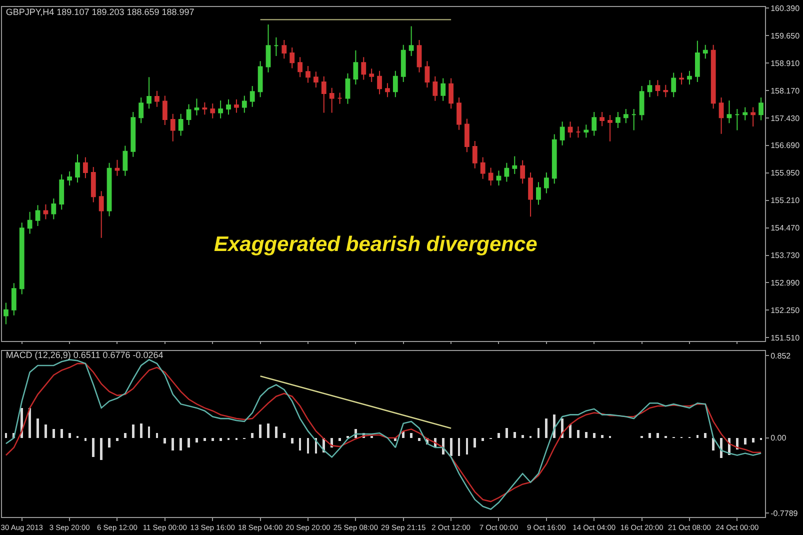 The image size is (803, 535). I want to click on y-tick-label: 0.00, so click(778, 438).